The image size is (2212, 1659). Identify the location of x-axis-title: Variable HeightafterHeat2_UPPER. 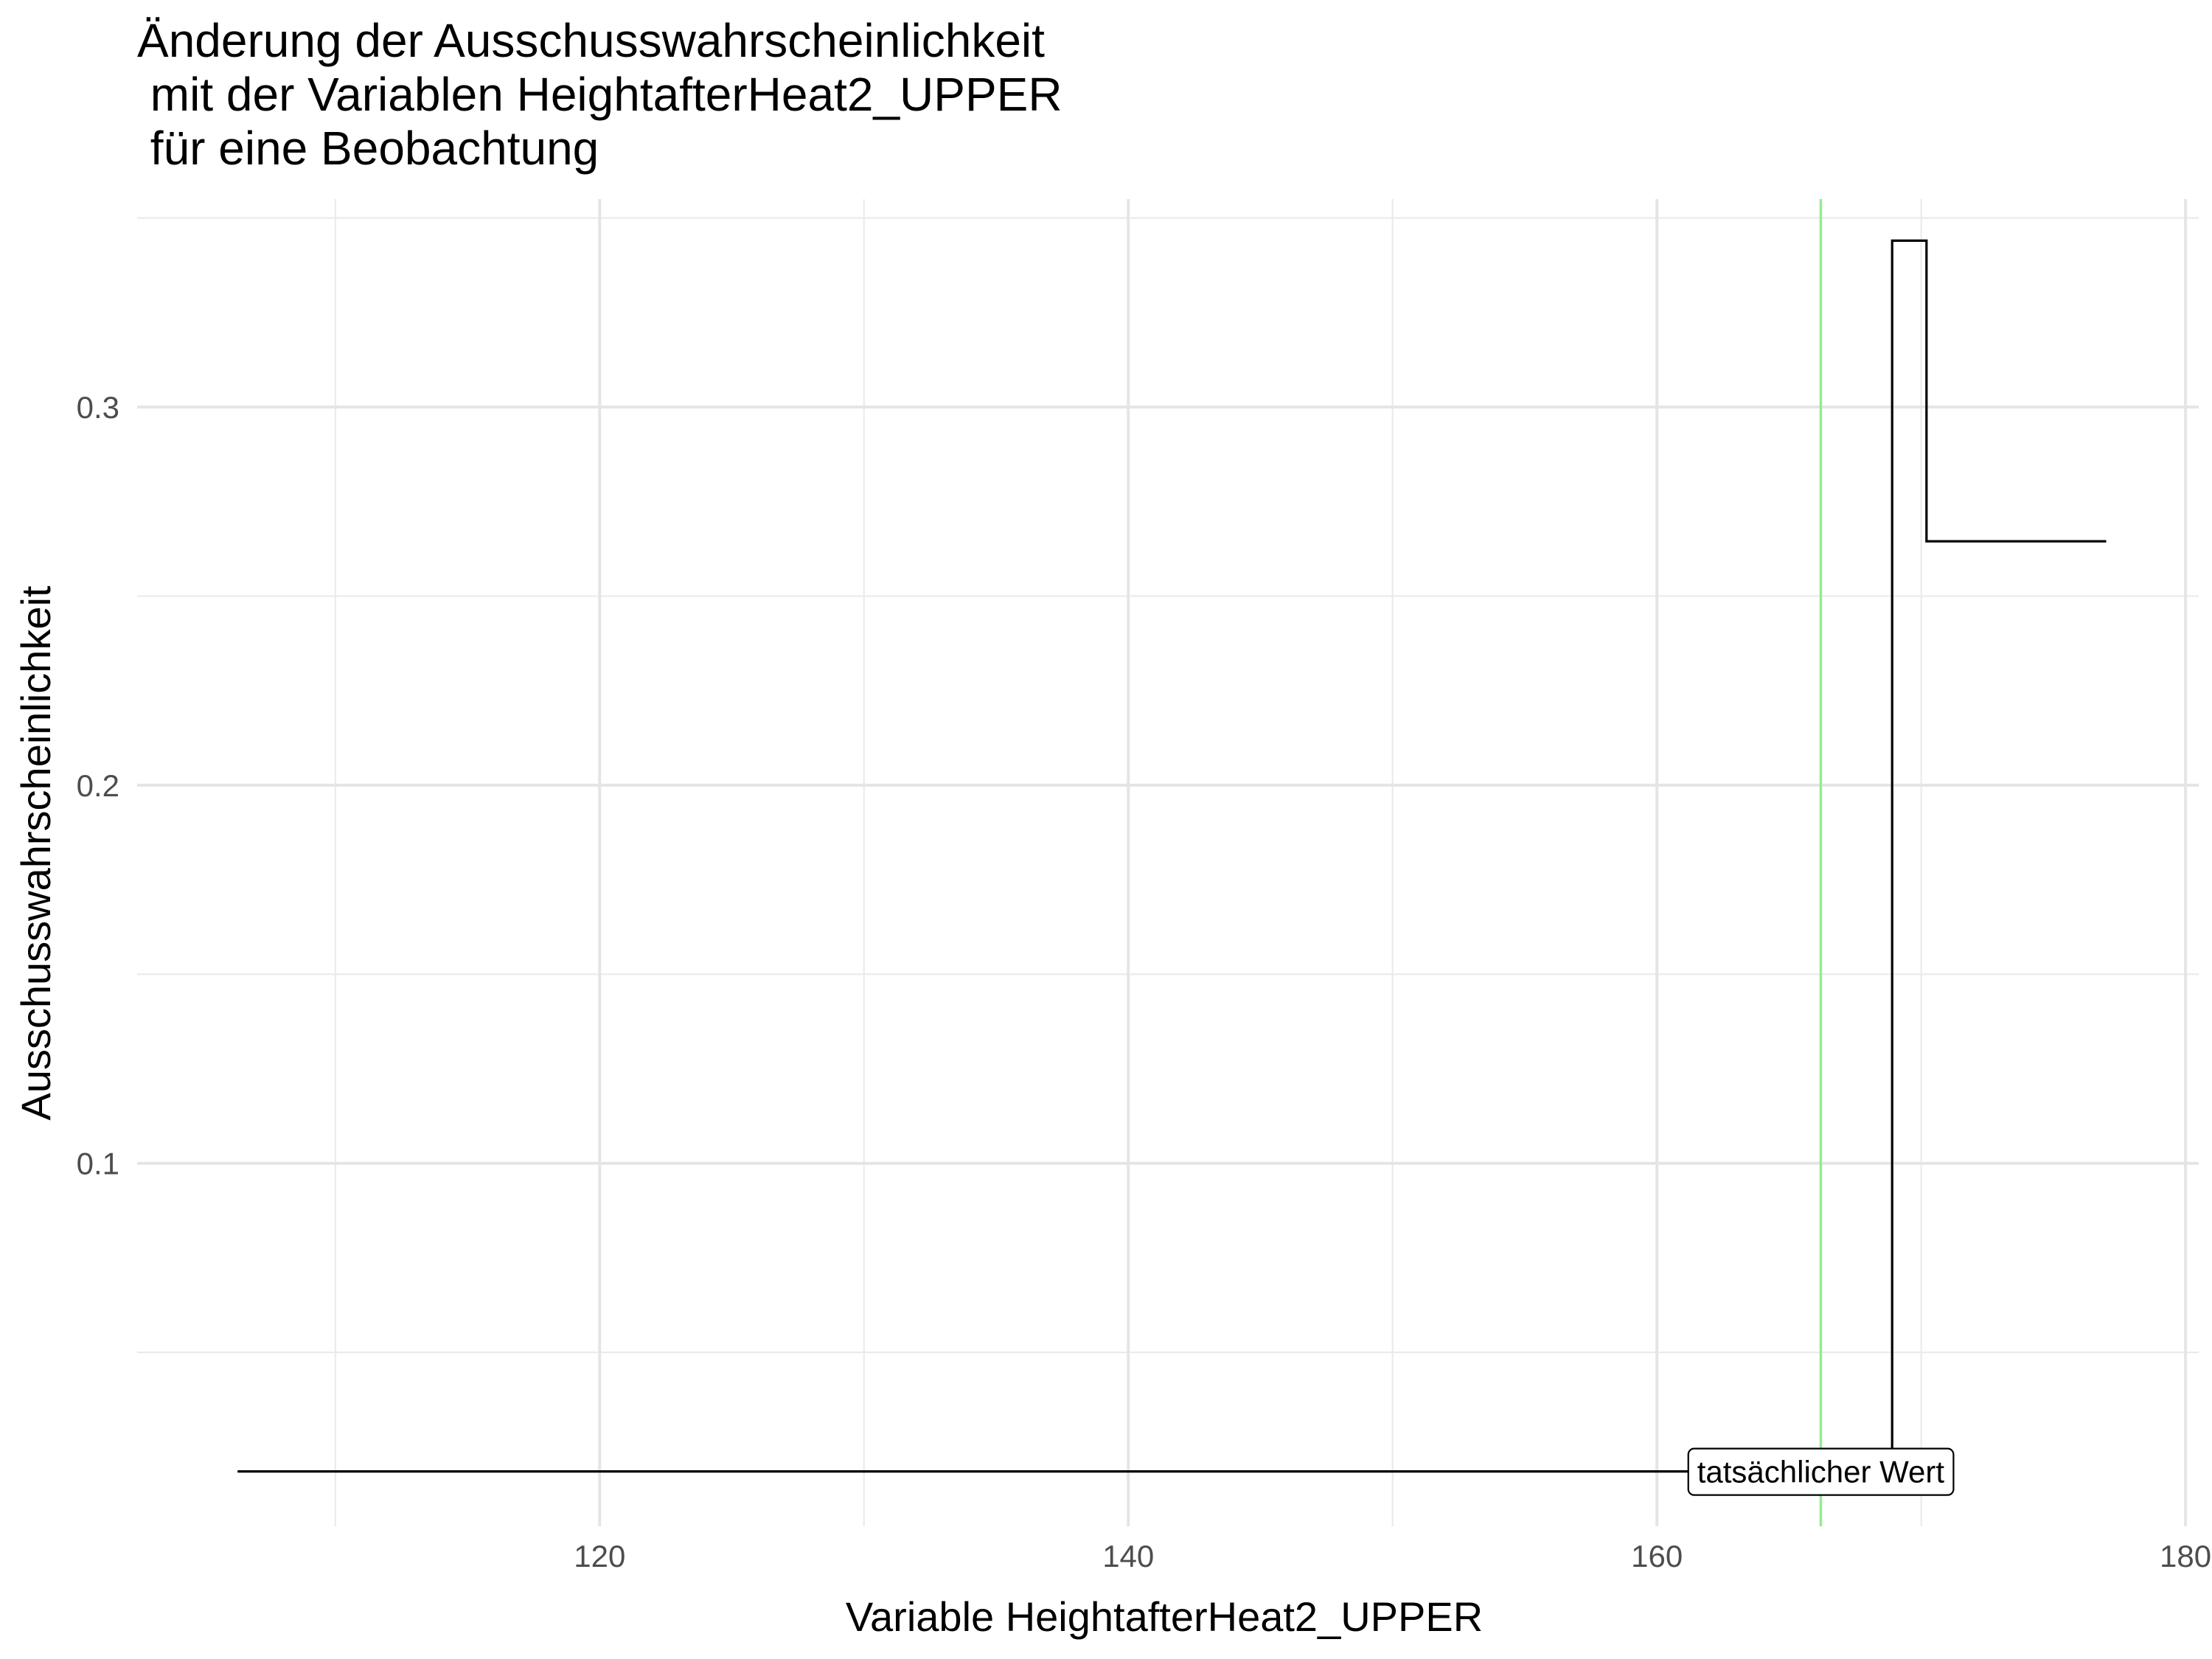
(1164, 1616).